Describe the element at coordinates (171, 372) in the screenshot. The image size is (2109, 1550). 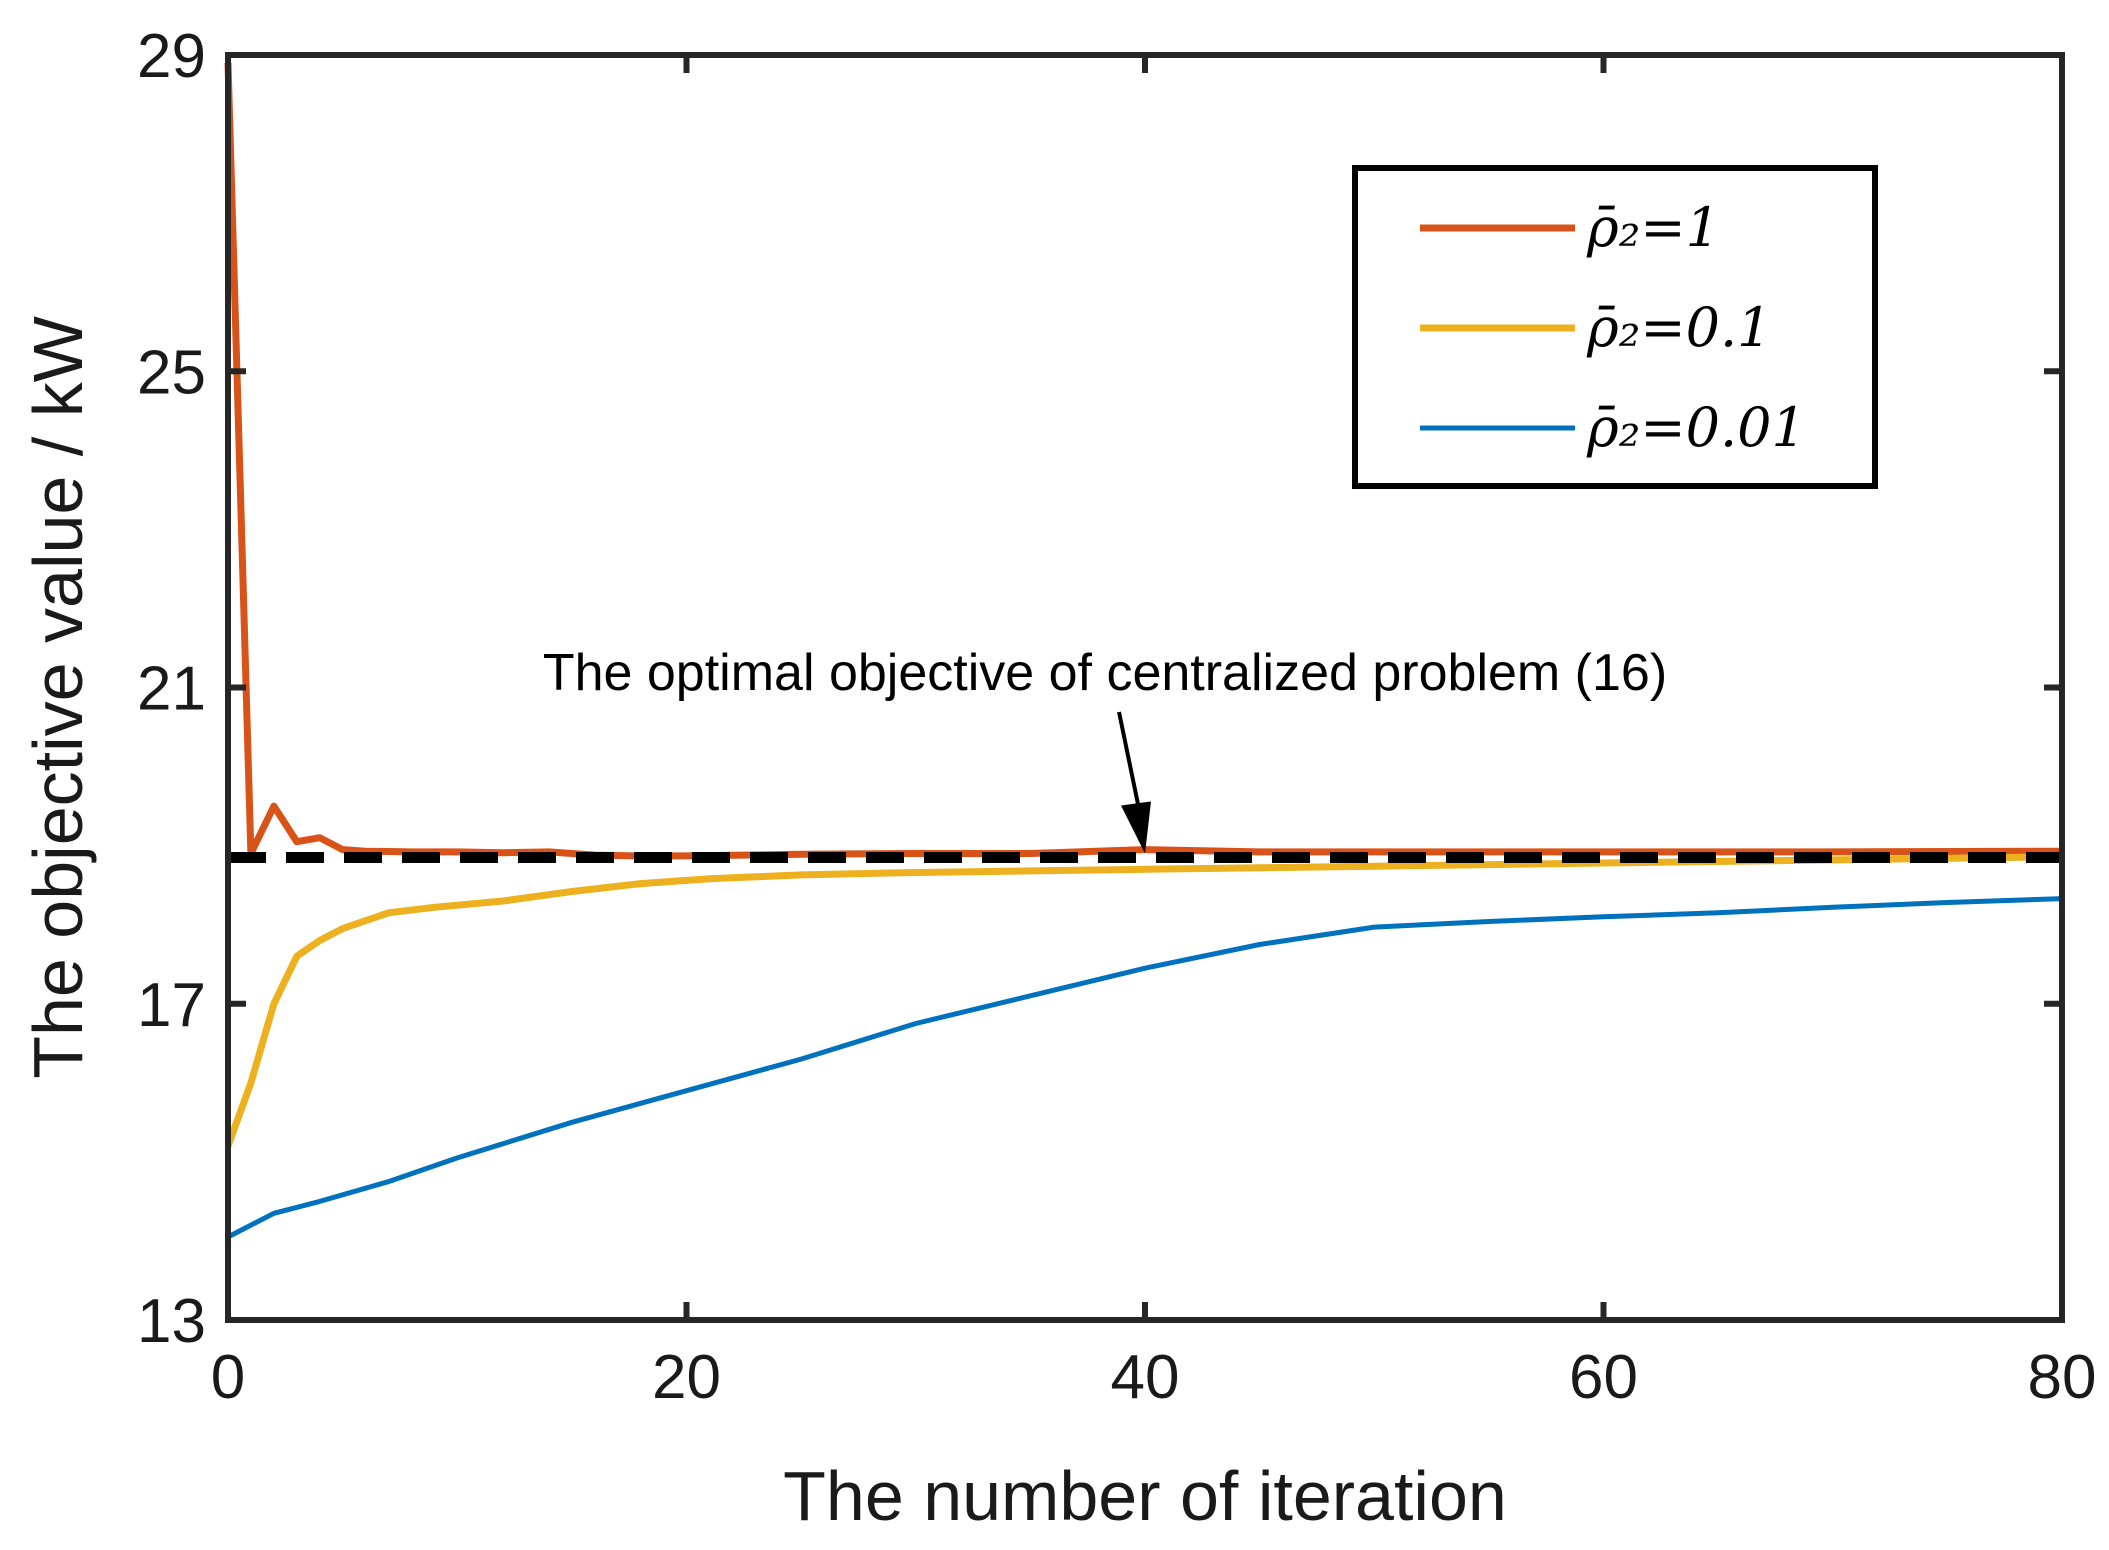
I see `y-tick-label: 25` at that location.